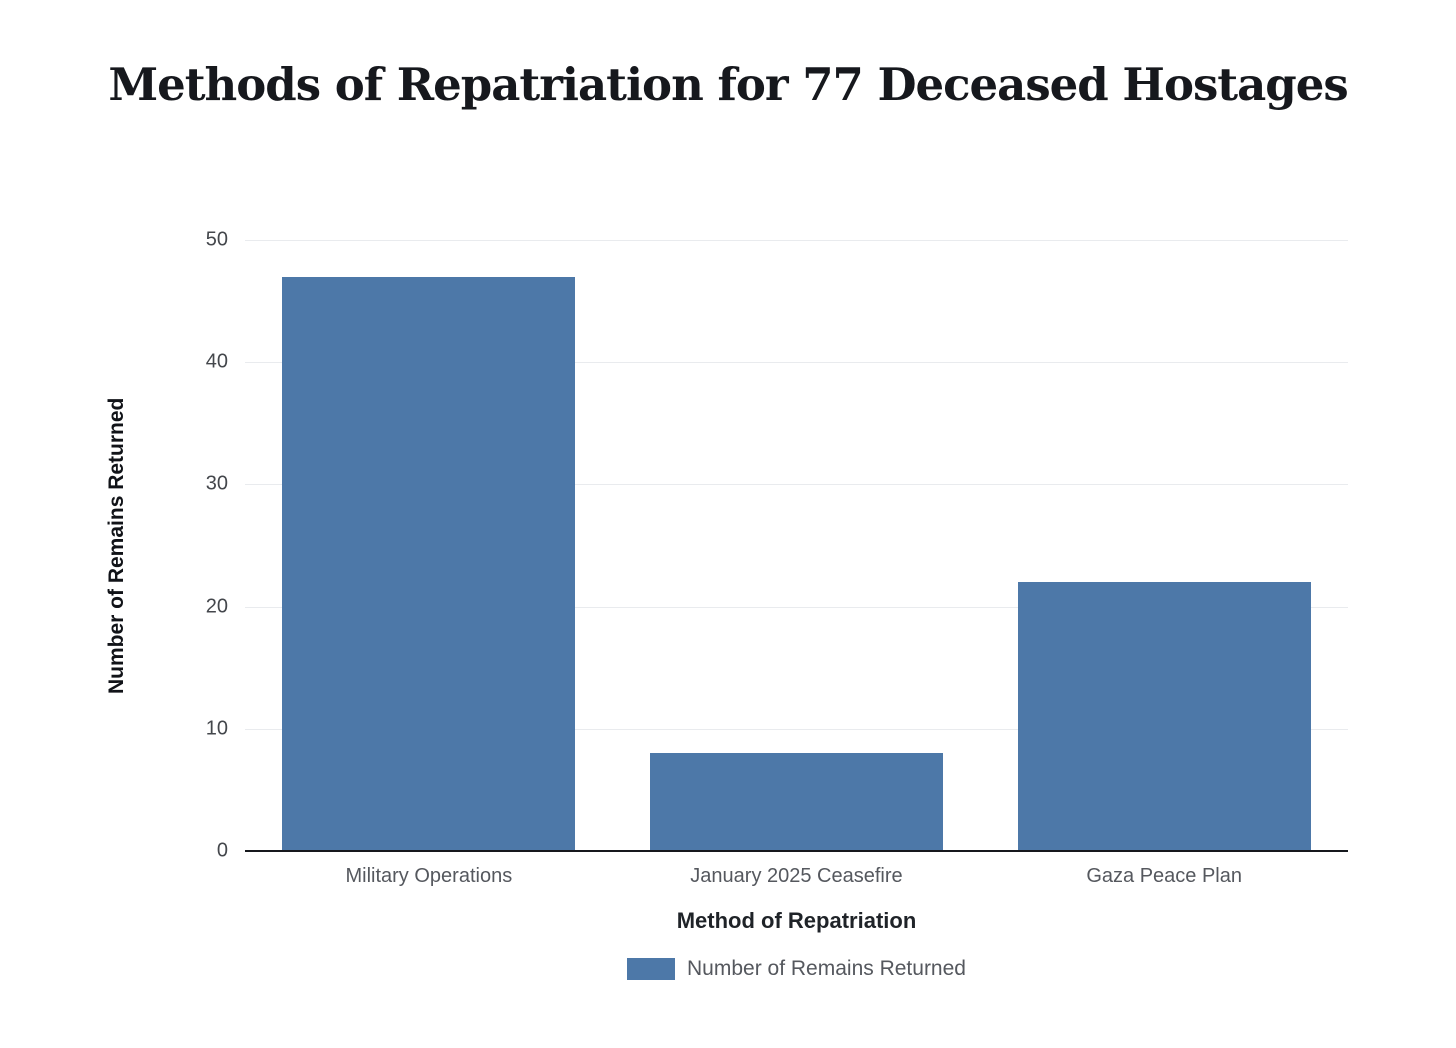 Image resolution: width=1456 pixels, height=1048 pixels. Describe the element at coordinates (216, 239) in the screenshot. I see `y-tick-label-50: 50` at that location.